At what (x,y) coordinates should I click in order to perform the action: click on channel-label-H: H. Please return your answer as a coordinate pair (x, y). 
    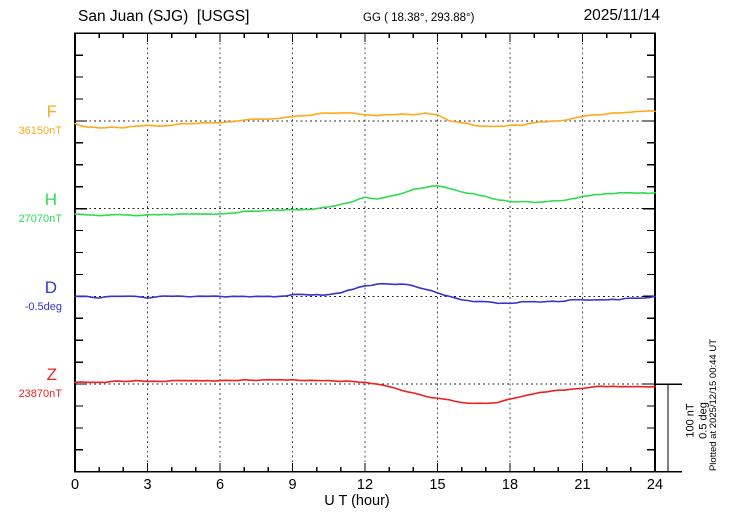
    Looking at the image, I should click on (50, 199).